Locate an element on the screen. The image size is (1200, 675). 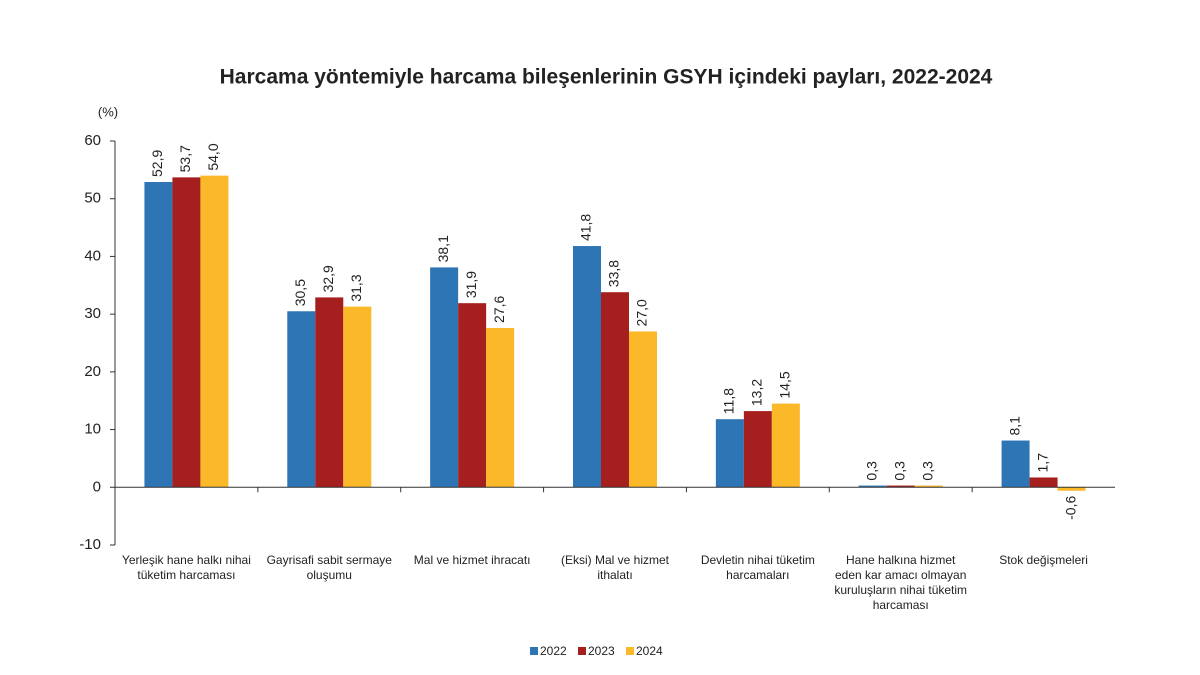
y-tick-label: 0 is located at coordinates (97, 486).